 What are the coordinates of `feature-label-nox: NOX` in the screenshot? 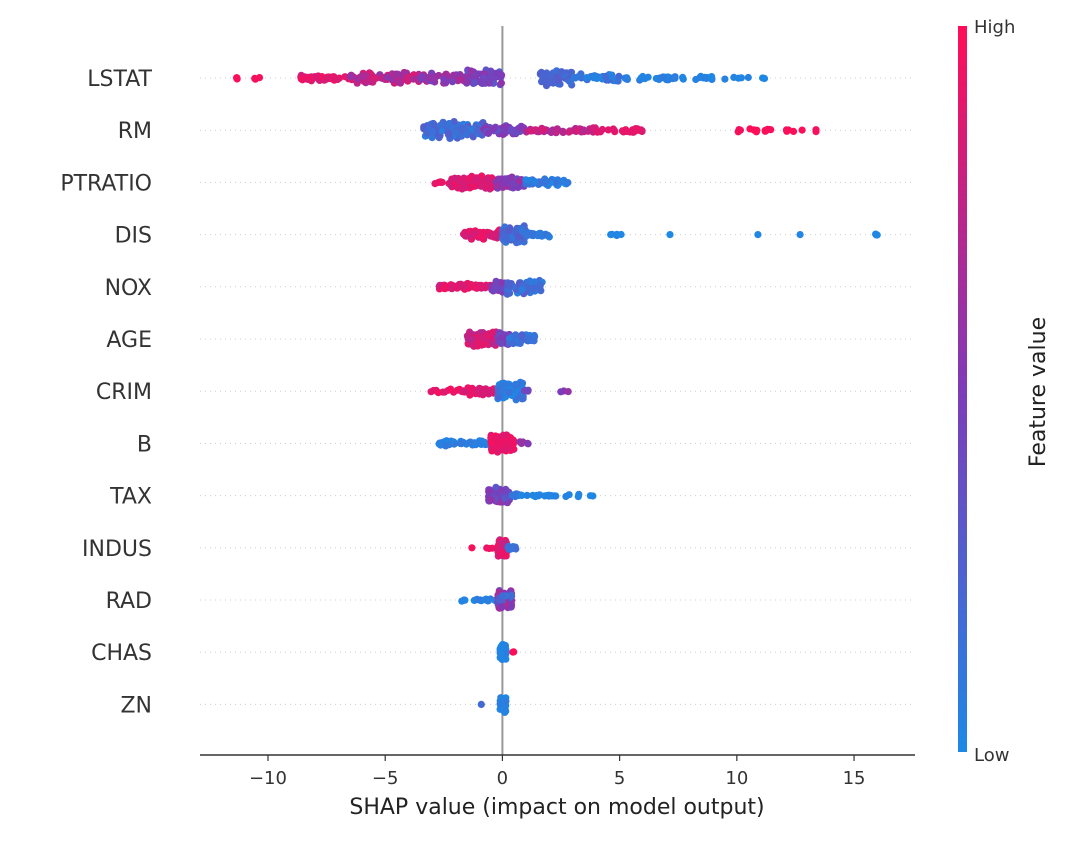 It's located at (128, 288).